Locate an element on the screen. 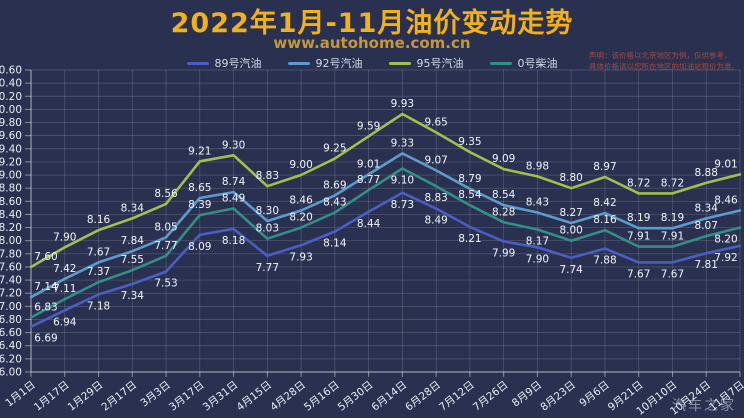 The height and width of the screenshot is (418, 744). point-label: 8.46 is located at coordinates (301, 200).